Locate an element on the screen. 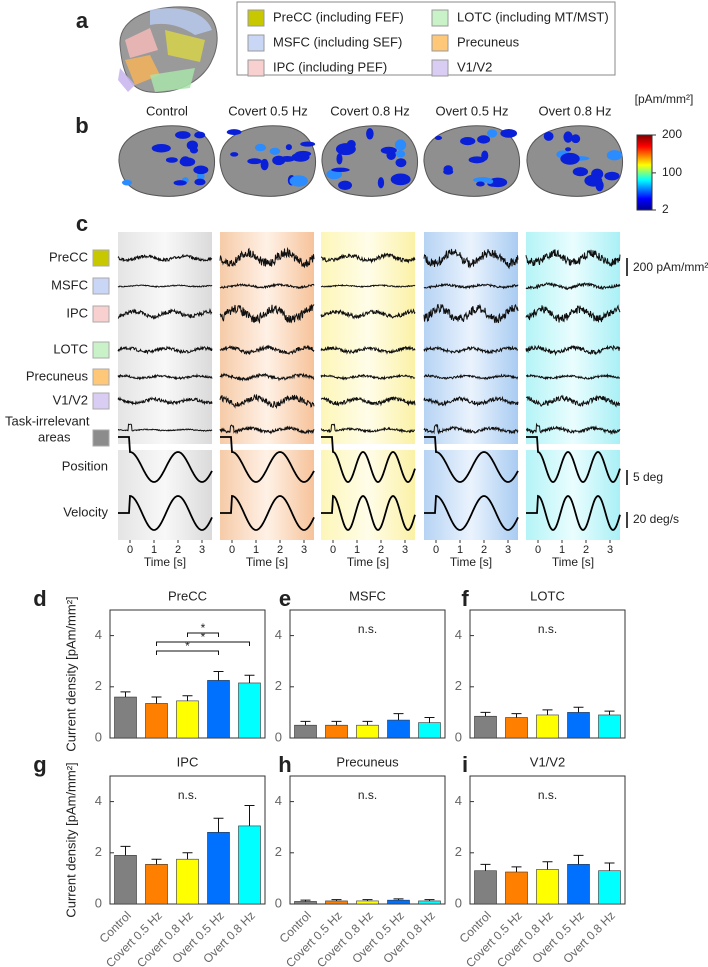 The height and width of the screenshot is (967, 708). condition-label: Control is located at coordinates (167, 110).